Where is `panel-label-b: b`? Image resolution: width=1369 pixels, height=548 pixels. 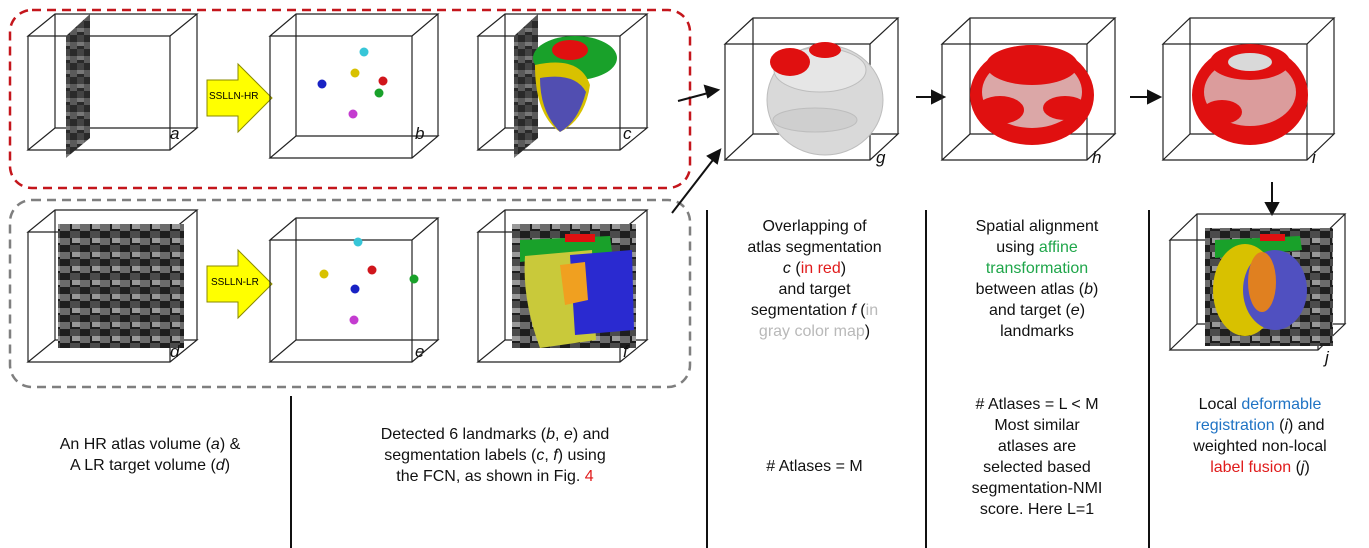
panel-label-b: b is located at coordinates (420, 133).